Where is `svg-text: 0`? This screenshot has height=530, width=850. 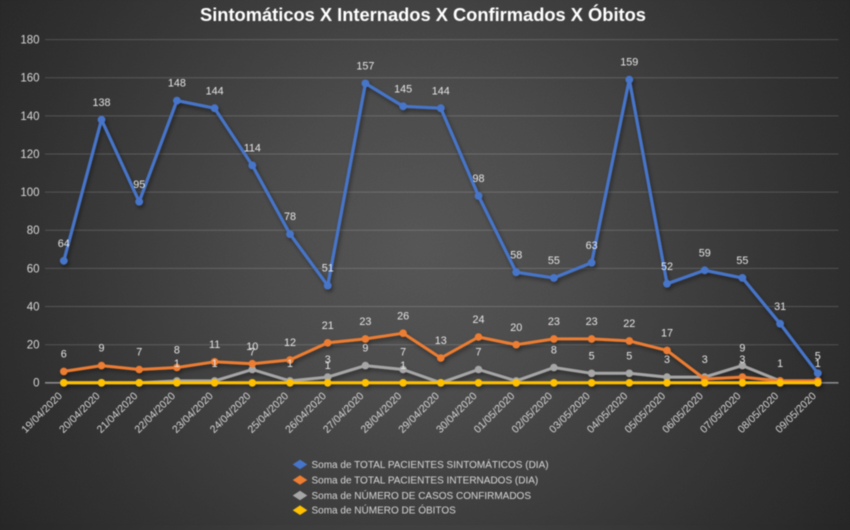 svg-text: 0 is located at coordinates (36, 384).